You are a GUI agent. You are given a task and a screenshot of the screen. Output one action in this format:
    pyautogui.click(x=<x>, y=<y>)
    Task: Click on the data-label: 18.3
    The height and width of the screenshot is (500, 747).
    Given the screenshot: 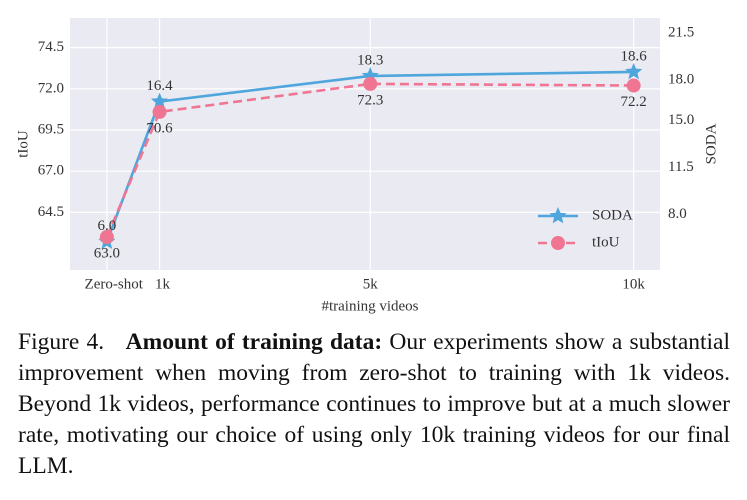 What is the action you would take?
    pyautogui.click(x=370, y=60)
    